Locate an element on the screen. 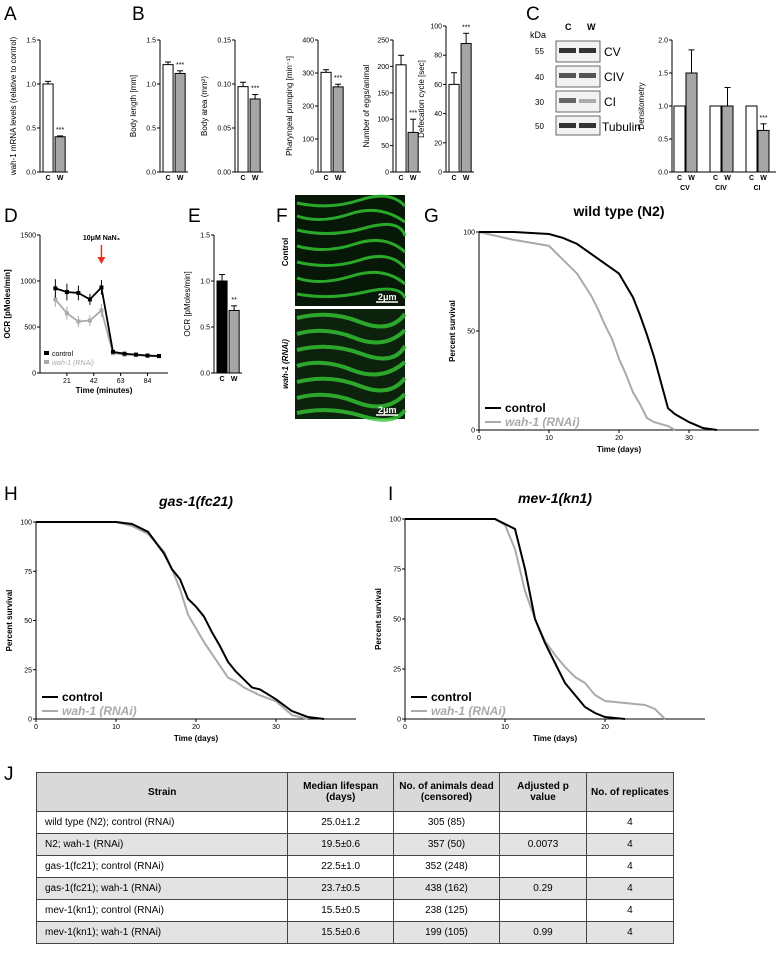  table-cell-dead: 305 (85) is located at coordinates (446, 822).